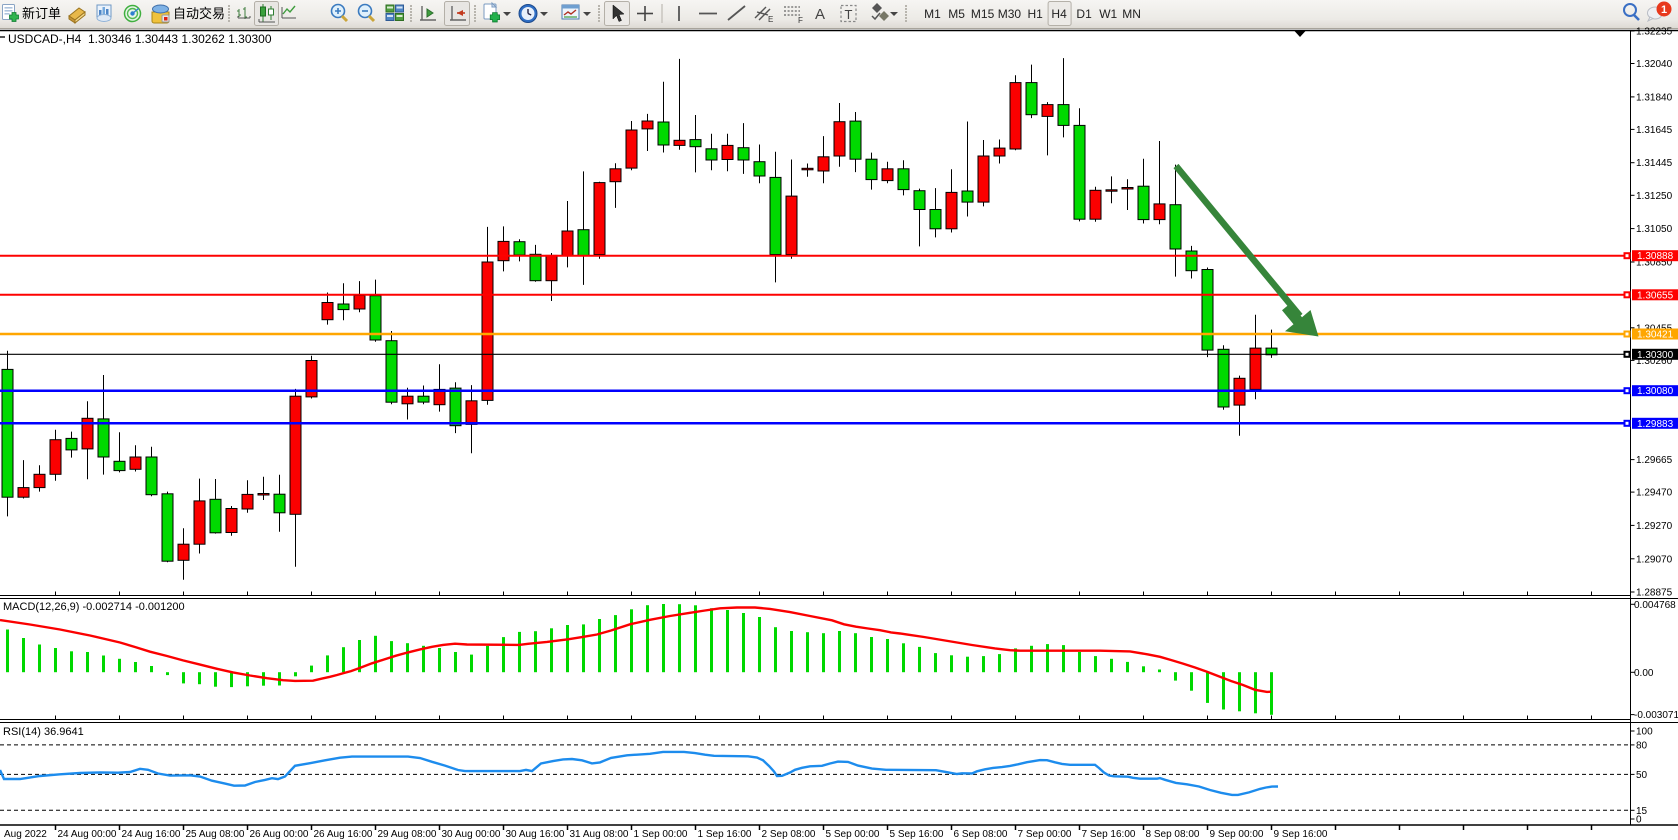 This screenshot has width=1678, height=840. What do you see at coordinates (1644, 732) in the screenshot?
I see `svg-text: 100` at bounding box center [1644, 732].